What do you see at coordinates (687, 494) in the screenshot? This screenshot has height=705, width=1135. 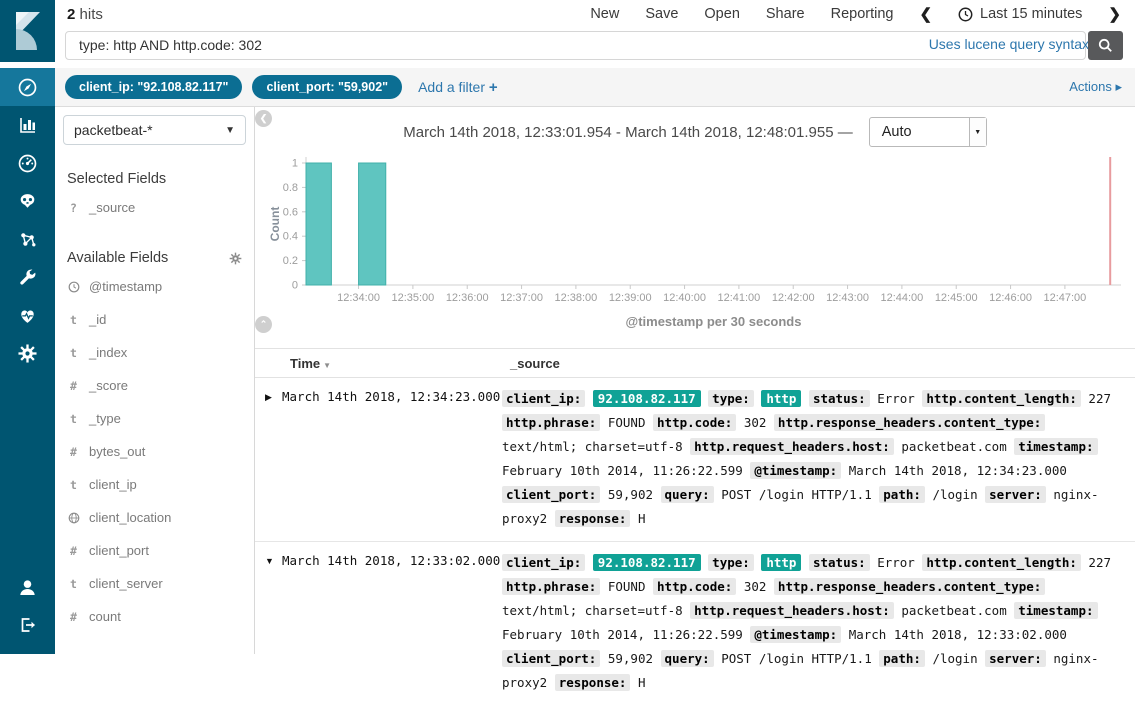 I see `source-field-key: query:` at bounding box center [687, 494].